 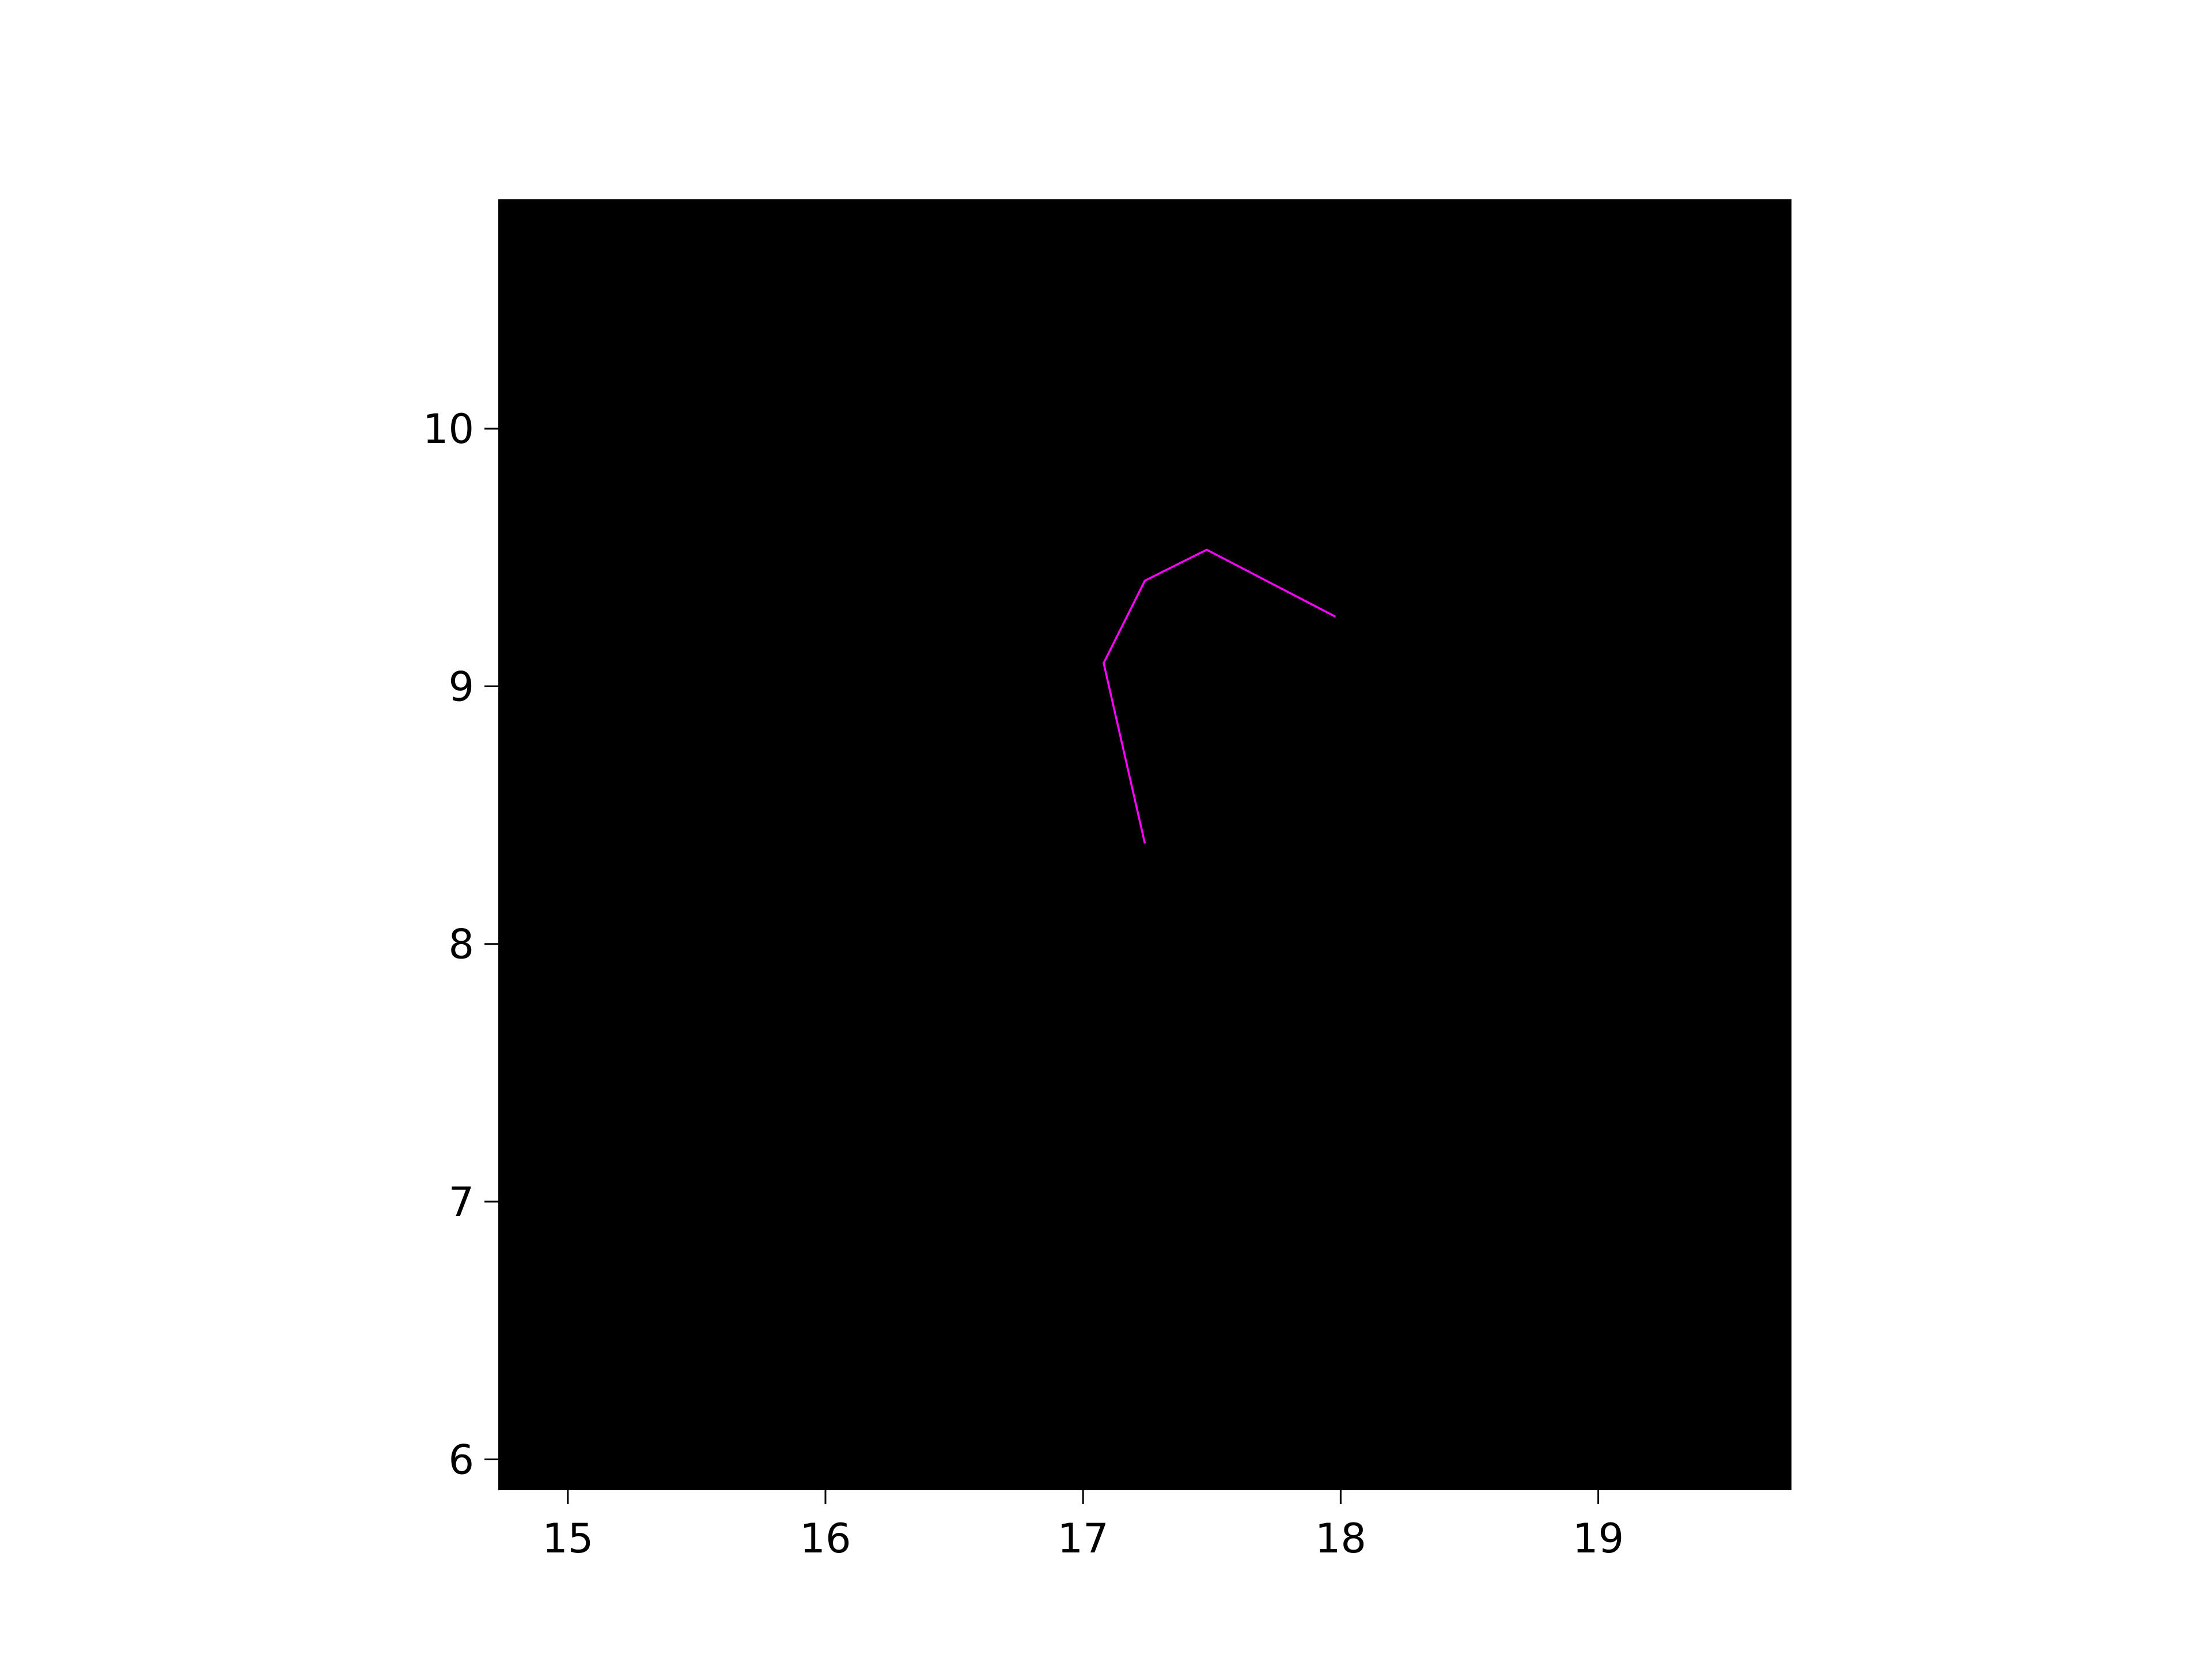 I want to click on y-tick-label: 10, so click(x=448, y=429).